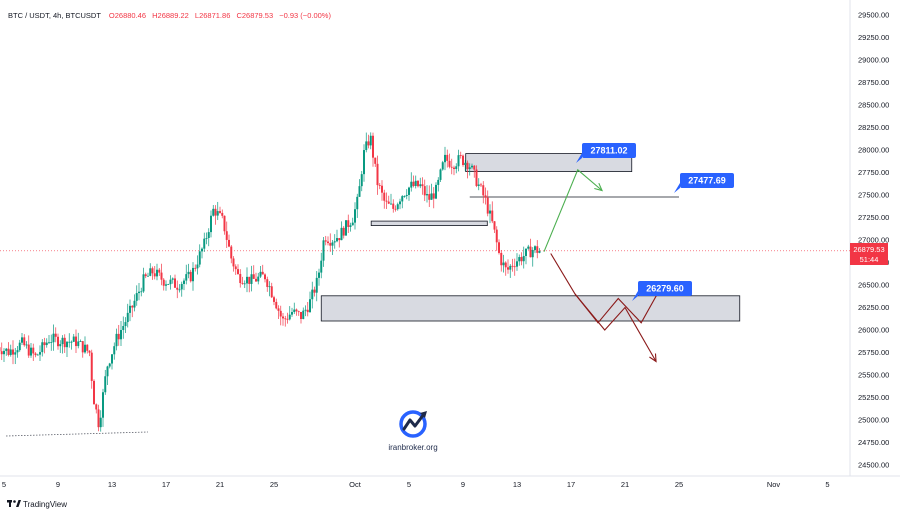 The image size is (900, 519). I want to click on bullish-scenario-arrow, so click(573, 210).